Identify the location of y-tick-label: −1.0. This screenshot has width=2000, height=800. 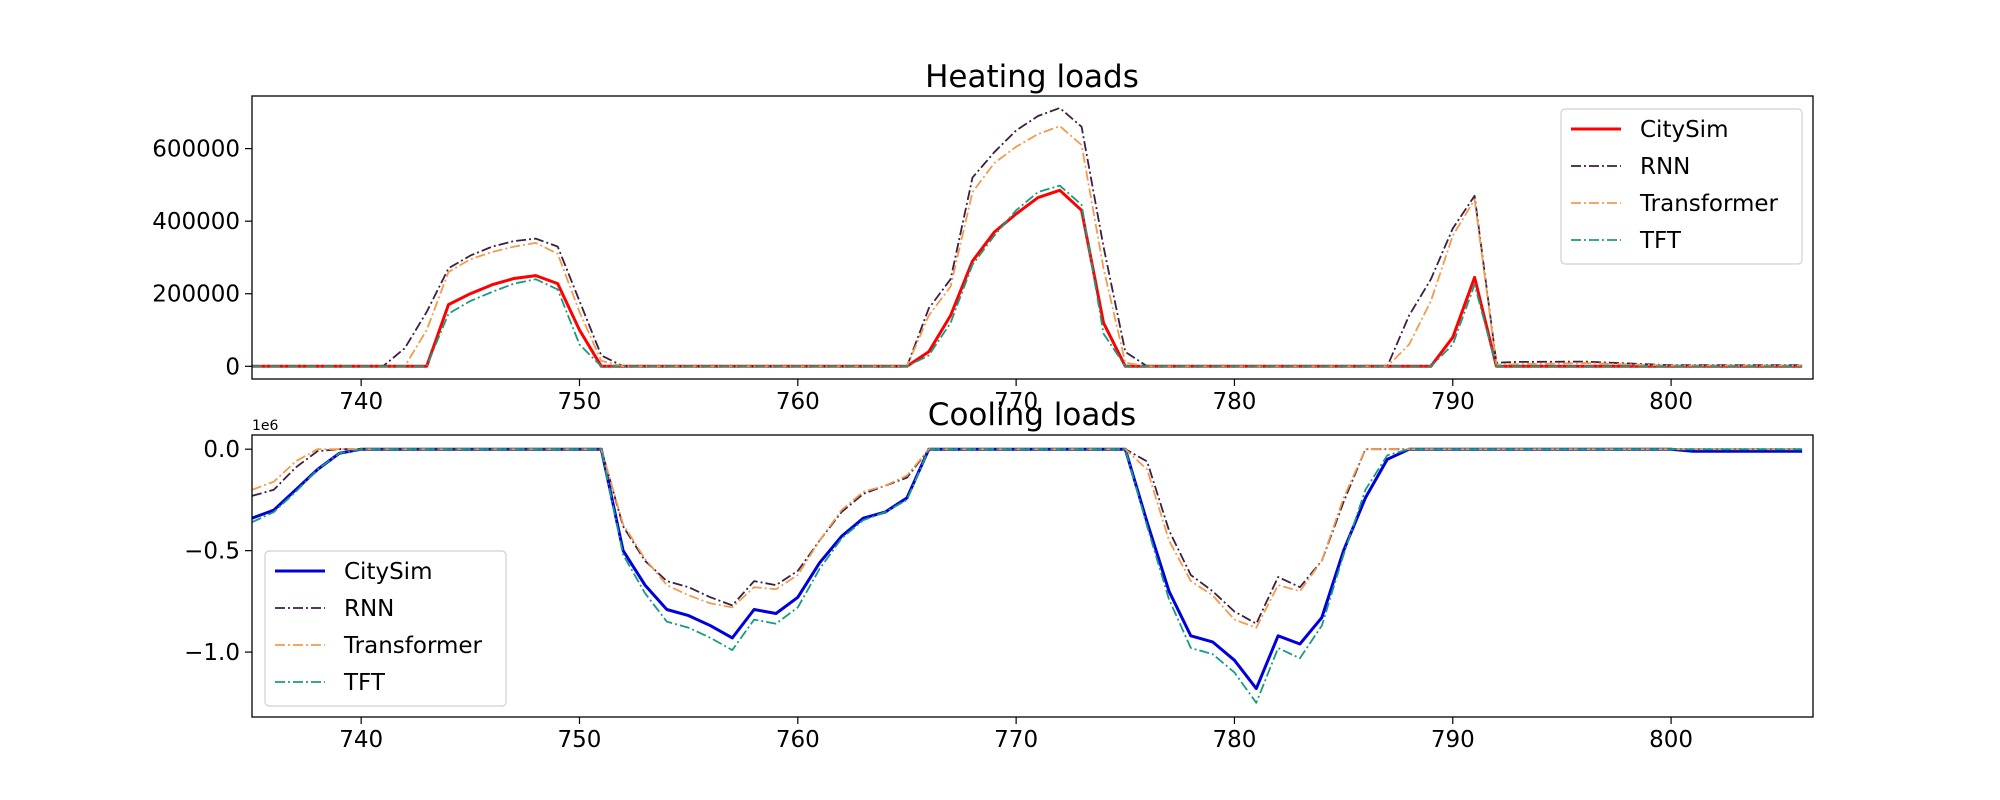
(212, 653).